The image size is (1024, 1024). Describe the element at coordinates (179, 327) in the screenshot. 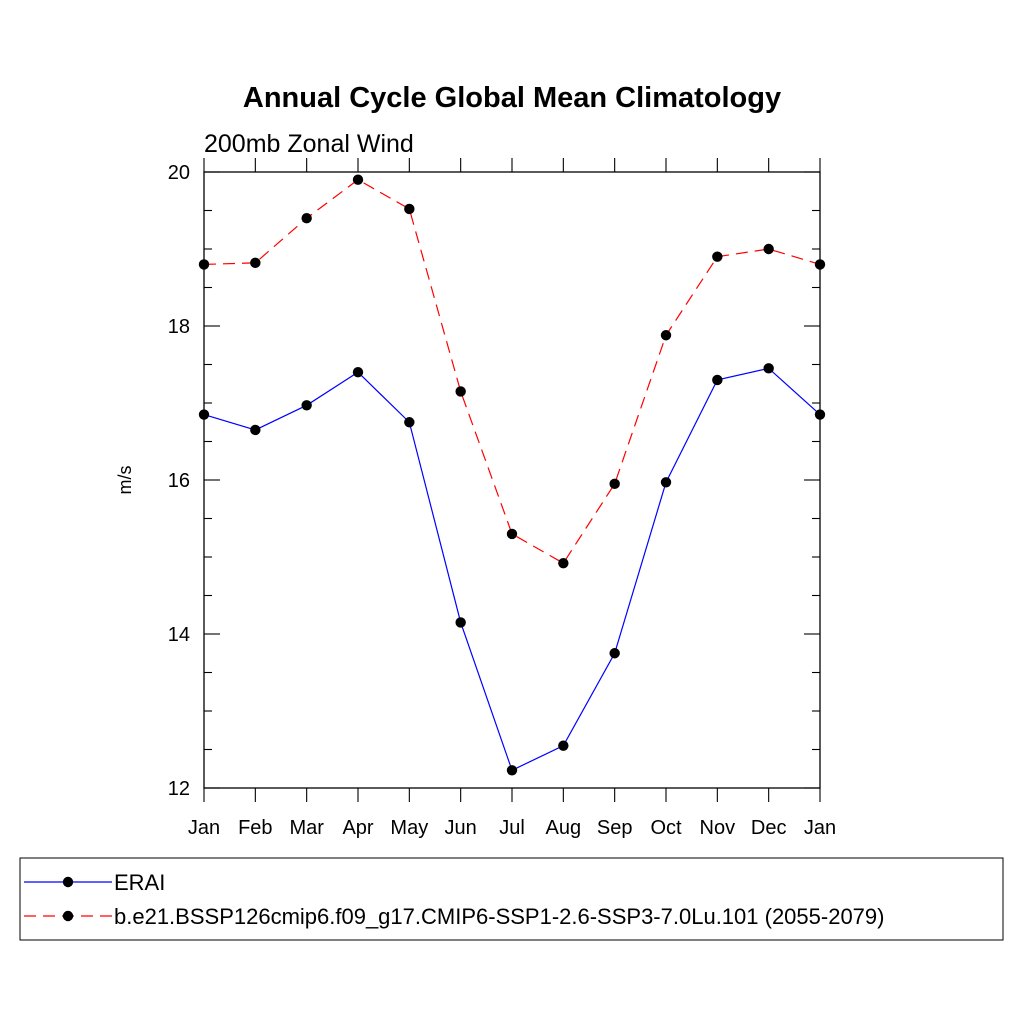

I see `y-tick-label: 18` at that location.